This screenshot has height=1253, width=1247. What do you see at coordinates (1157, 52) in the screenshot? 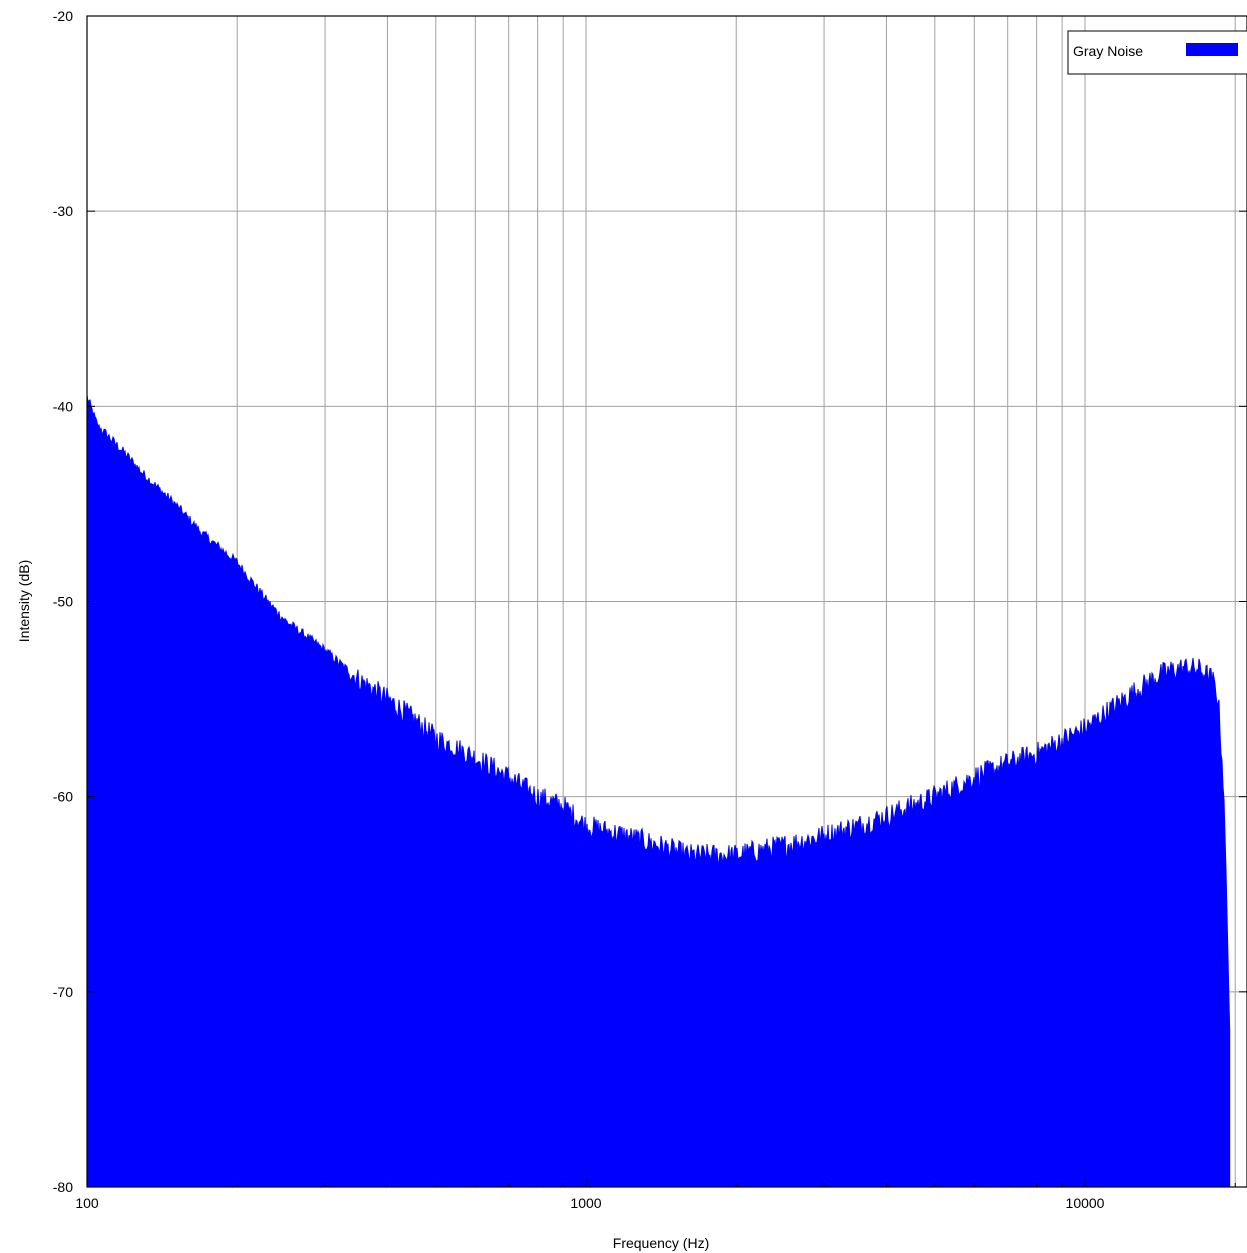
I see `legend: Gray Noise` at bounding box center [1157, 52].